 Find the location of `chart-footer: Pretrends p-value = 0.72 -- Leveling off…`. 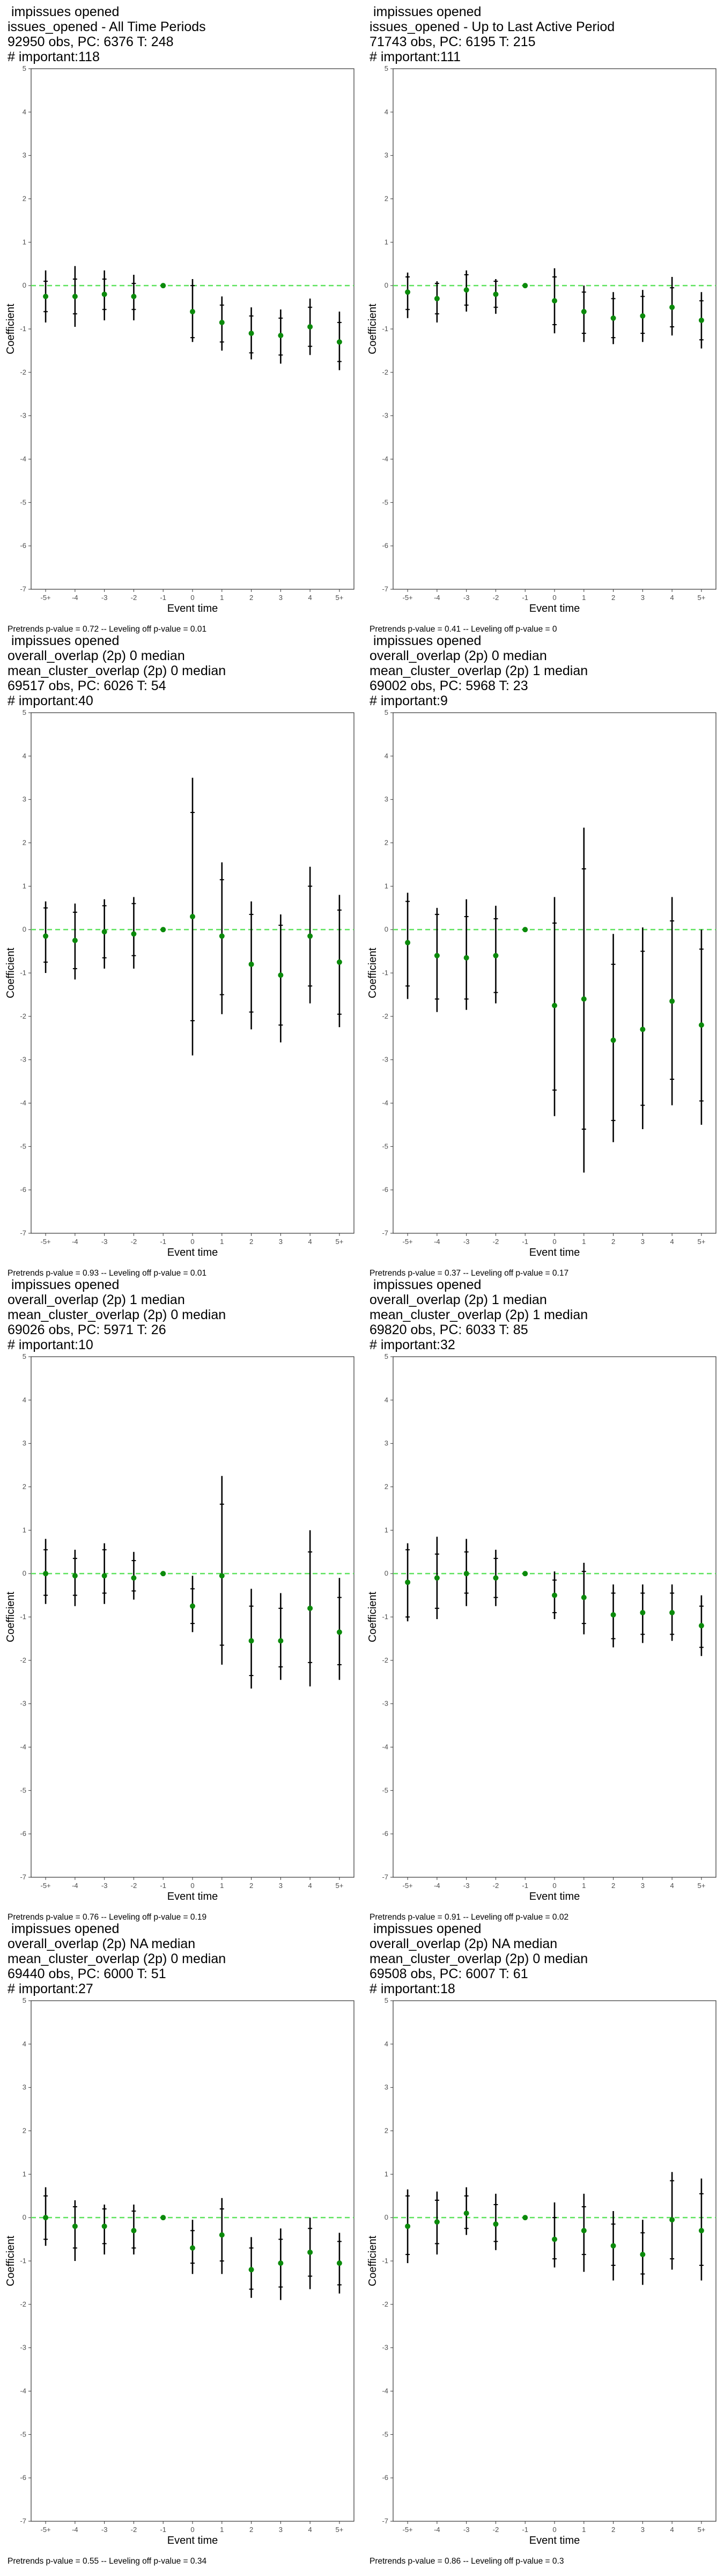

chart-footer: Pretrends p-value = 0.72 -- Leveling off… is located at coordinates (107, 629).